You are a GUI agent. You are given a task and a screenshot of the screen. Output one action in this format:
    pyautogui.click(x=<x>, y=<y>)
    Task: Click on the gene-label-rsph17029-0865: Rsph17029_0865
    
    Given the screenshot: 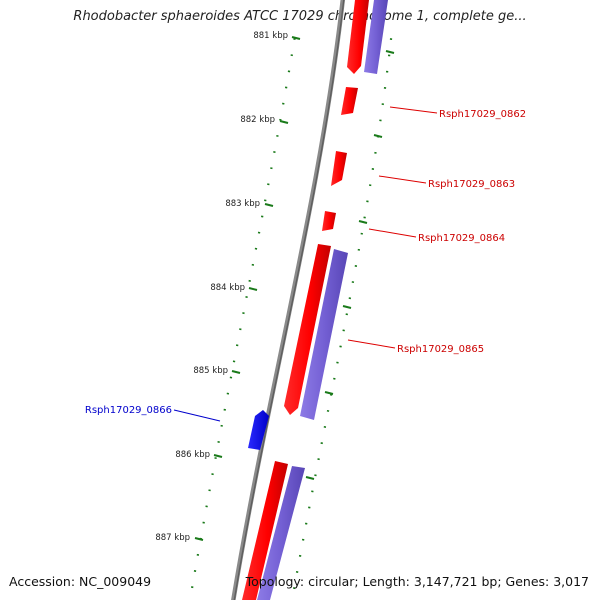 What is the action you would take?
    pyautogui.click(x=440, y=349)
    